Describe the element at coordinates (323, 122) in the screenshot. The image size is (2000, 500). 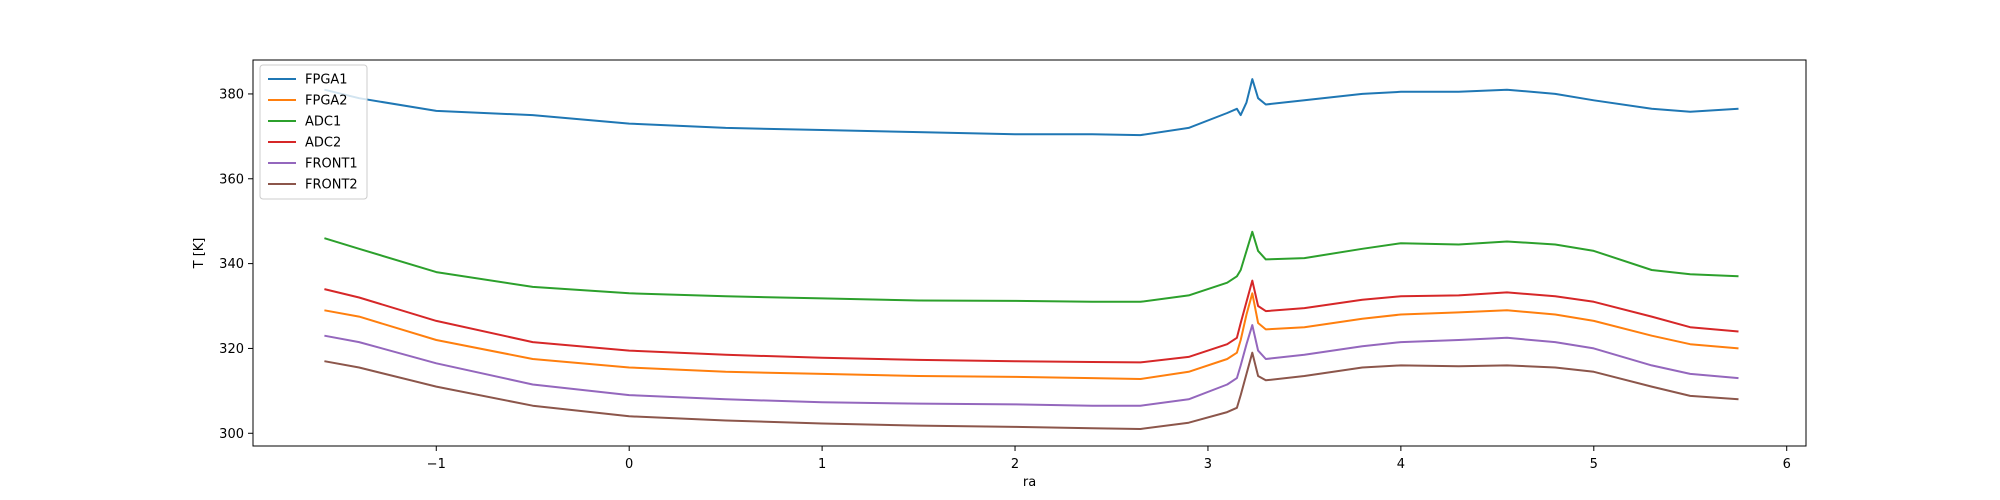
I see `legend-label-adc1: ADC1` at that location.